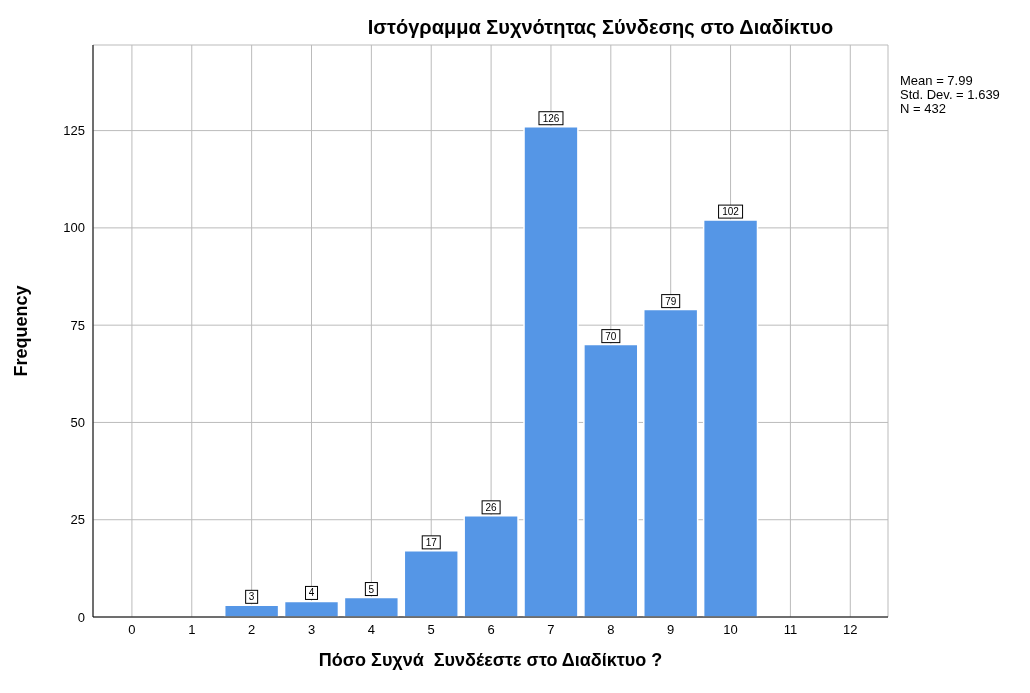 This screenshot has width=1030, height=693. Describe the element at coordinates (74, 228) in the screenshot. I see `y-tick-label: 100` at that location.